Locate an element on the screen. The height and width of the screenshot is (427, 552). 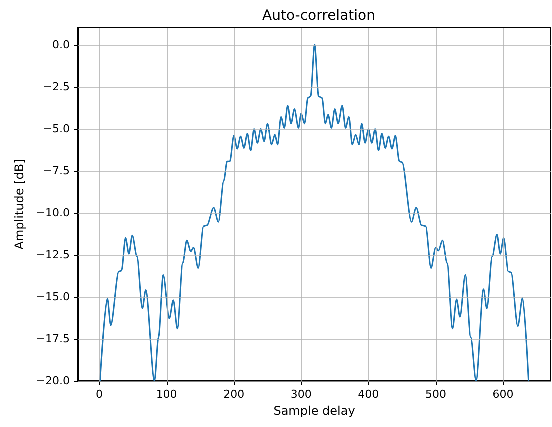
y-tick-label: −17.5 is located at coordinates (53, 339).